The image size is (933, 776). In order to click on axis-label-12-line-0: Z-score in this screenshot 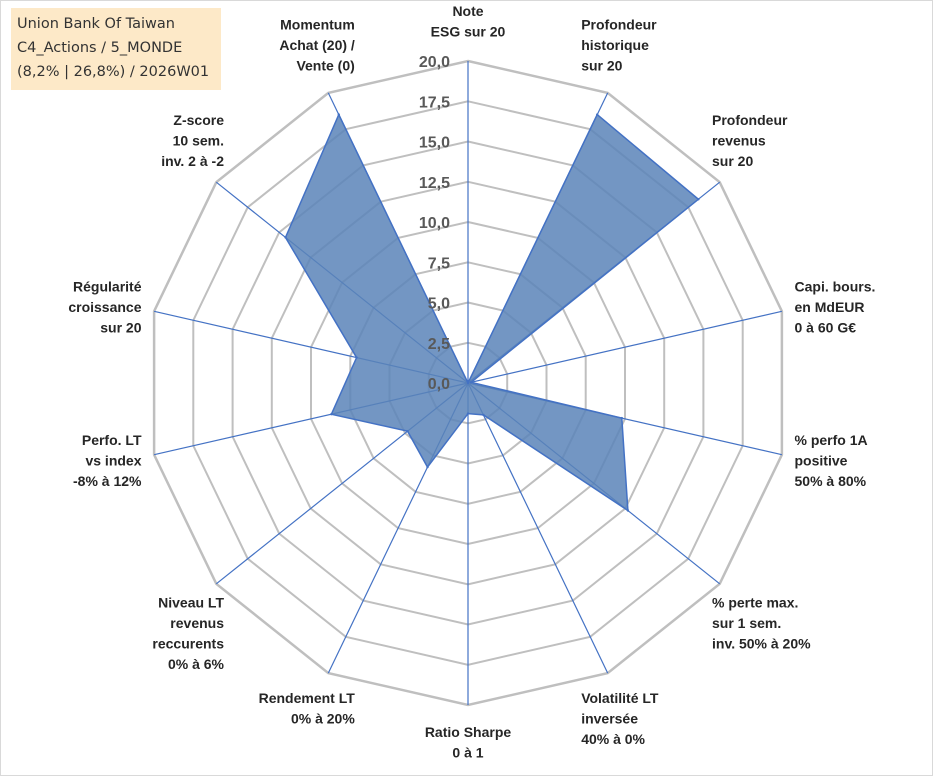, I will do `click(198, 120)`.